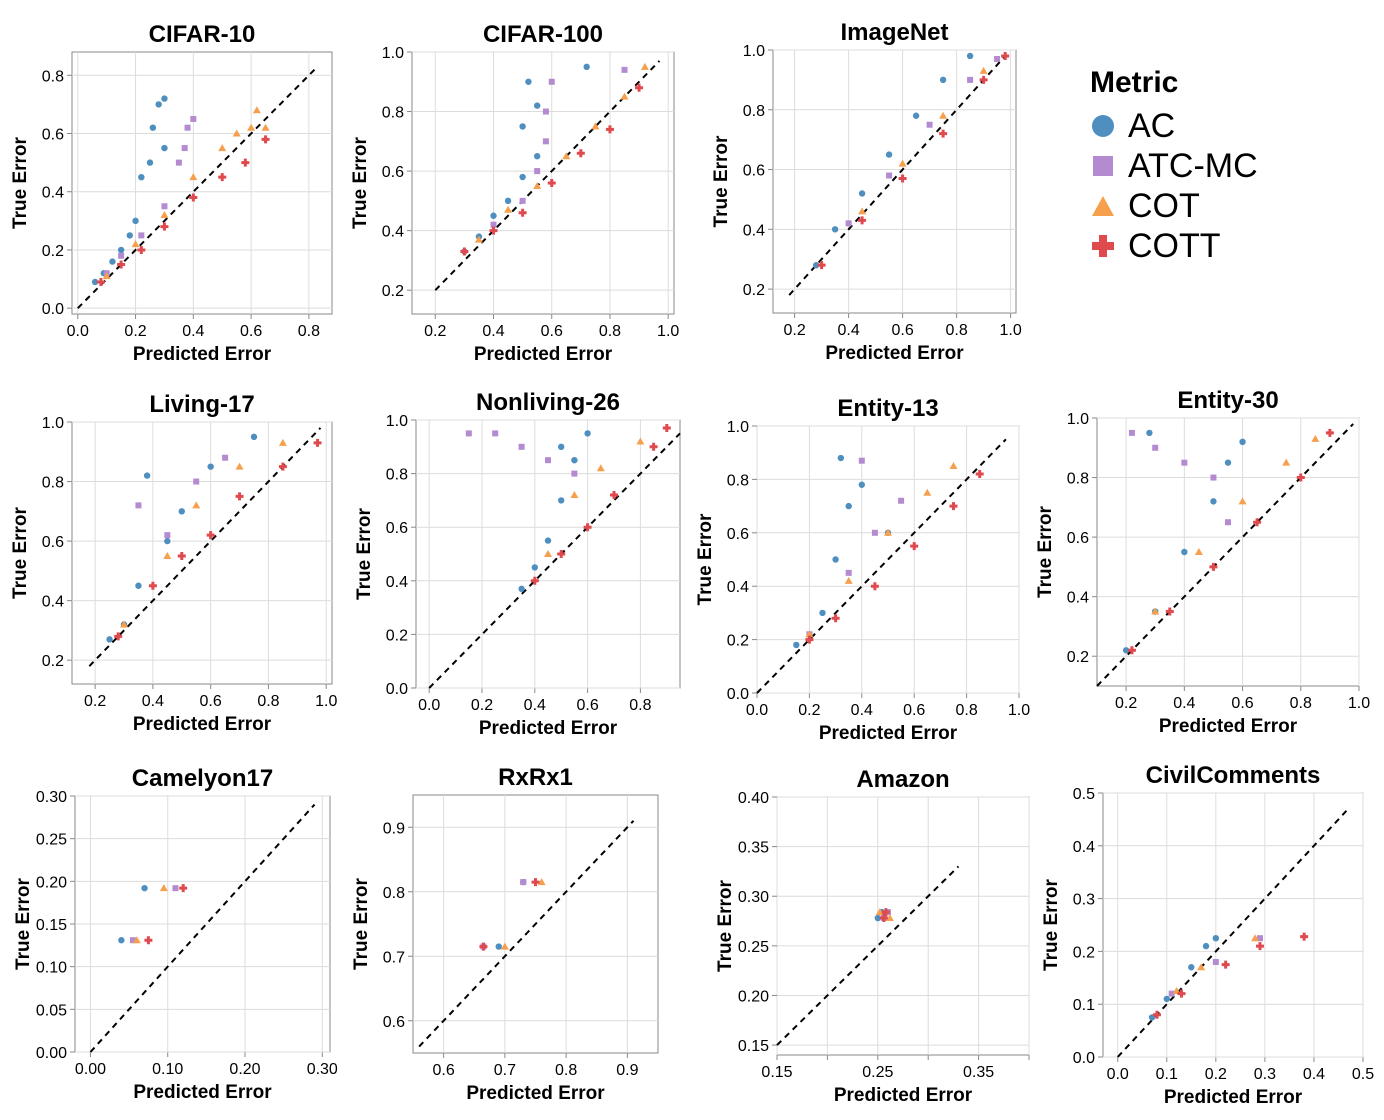 This screenshot has width=1384, height=1120. Describe the element at coordinates (548, 402) in the screenshot. I see `chart-title: Nonliving-26` at that location.